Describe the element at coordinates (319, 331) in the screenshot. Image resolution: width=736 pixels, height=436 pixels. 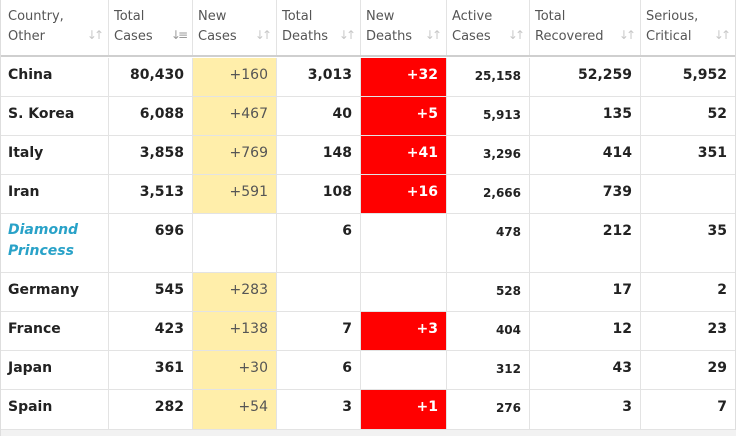
I see `total-deaths-cell: 7` at that location.